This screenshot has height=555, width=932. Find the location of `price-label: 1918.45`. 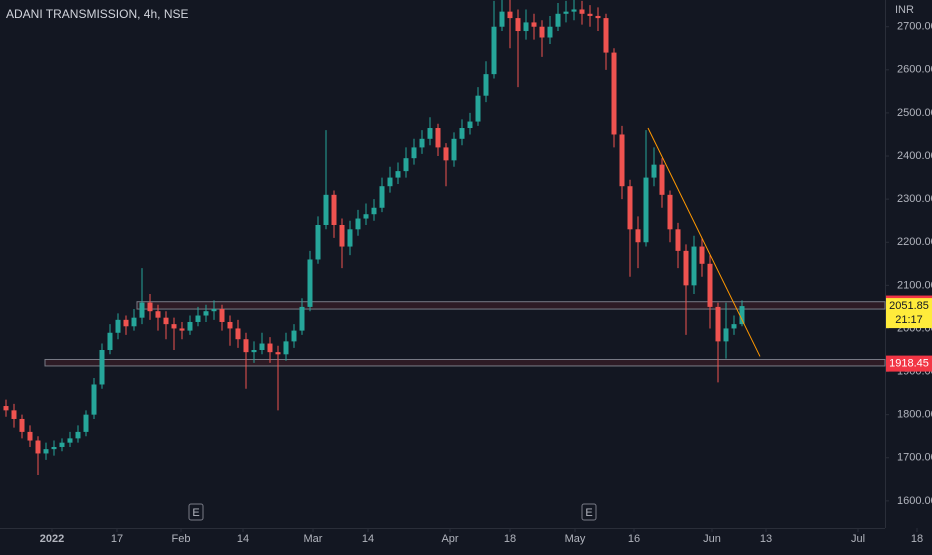

price-label: 1918.45 is located at coordinates (909, 364).